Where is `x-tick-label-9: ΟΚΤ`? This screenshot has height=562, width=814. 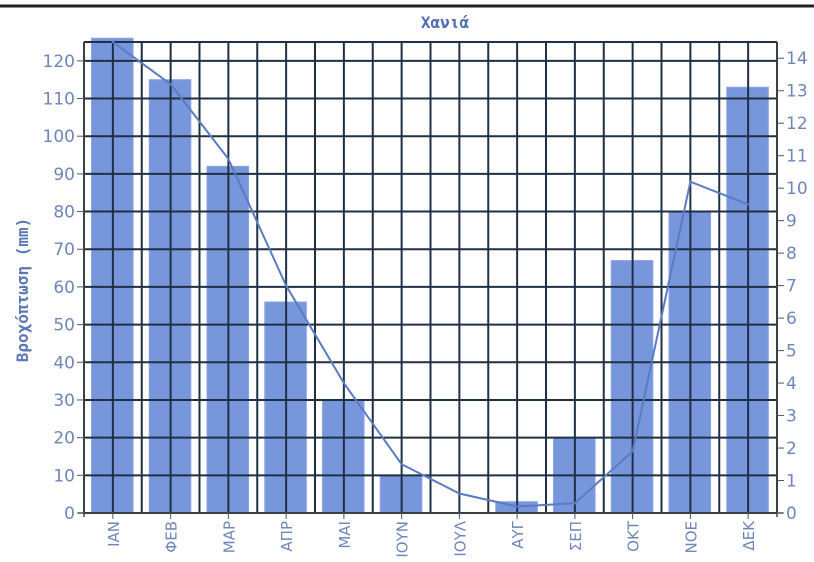
x-tick-label-9: ΟΚΤ is located at coordinates (634, 536).